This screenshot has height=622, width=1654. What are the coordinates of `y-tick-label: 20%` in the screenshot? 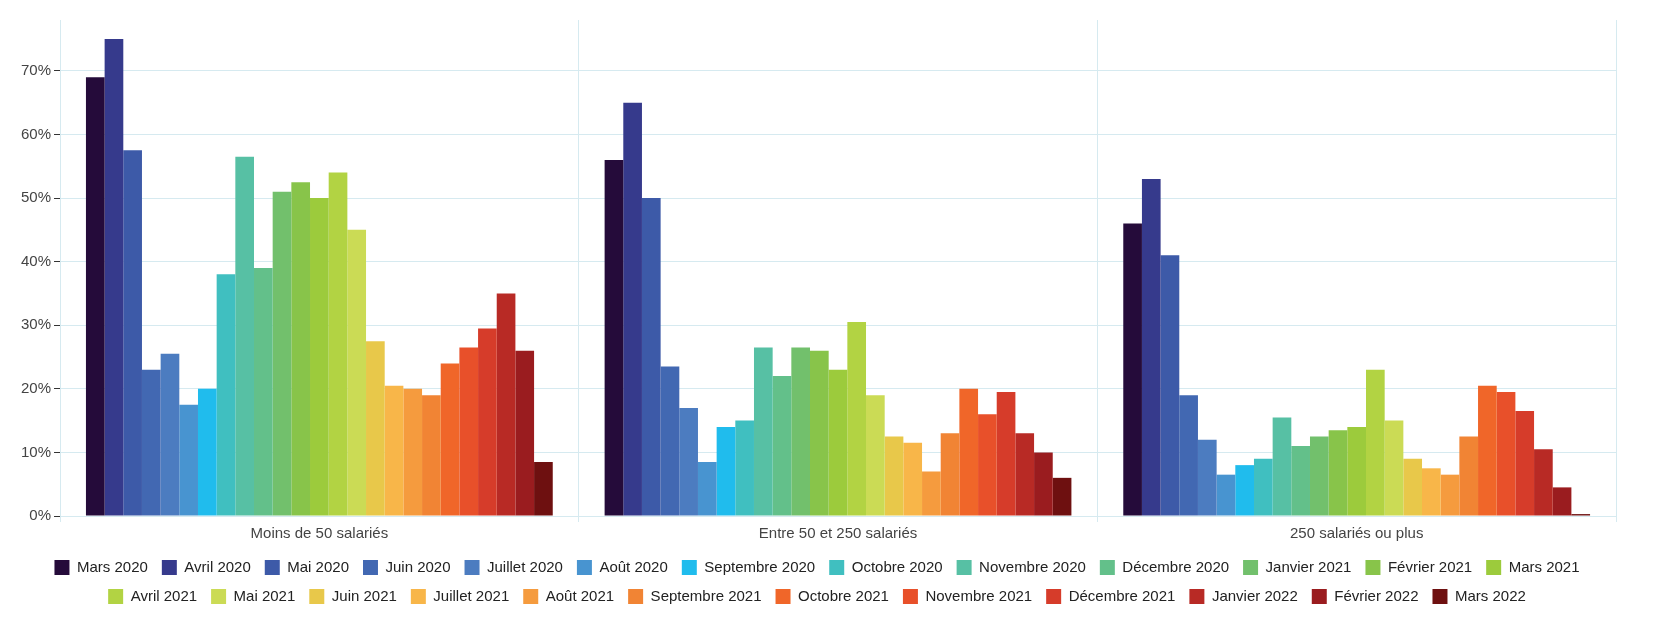 It's located at (36, 387).